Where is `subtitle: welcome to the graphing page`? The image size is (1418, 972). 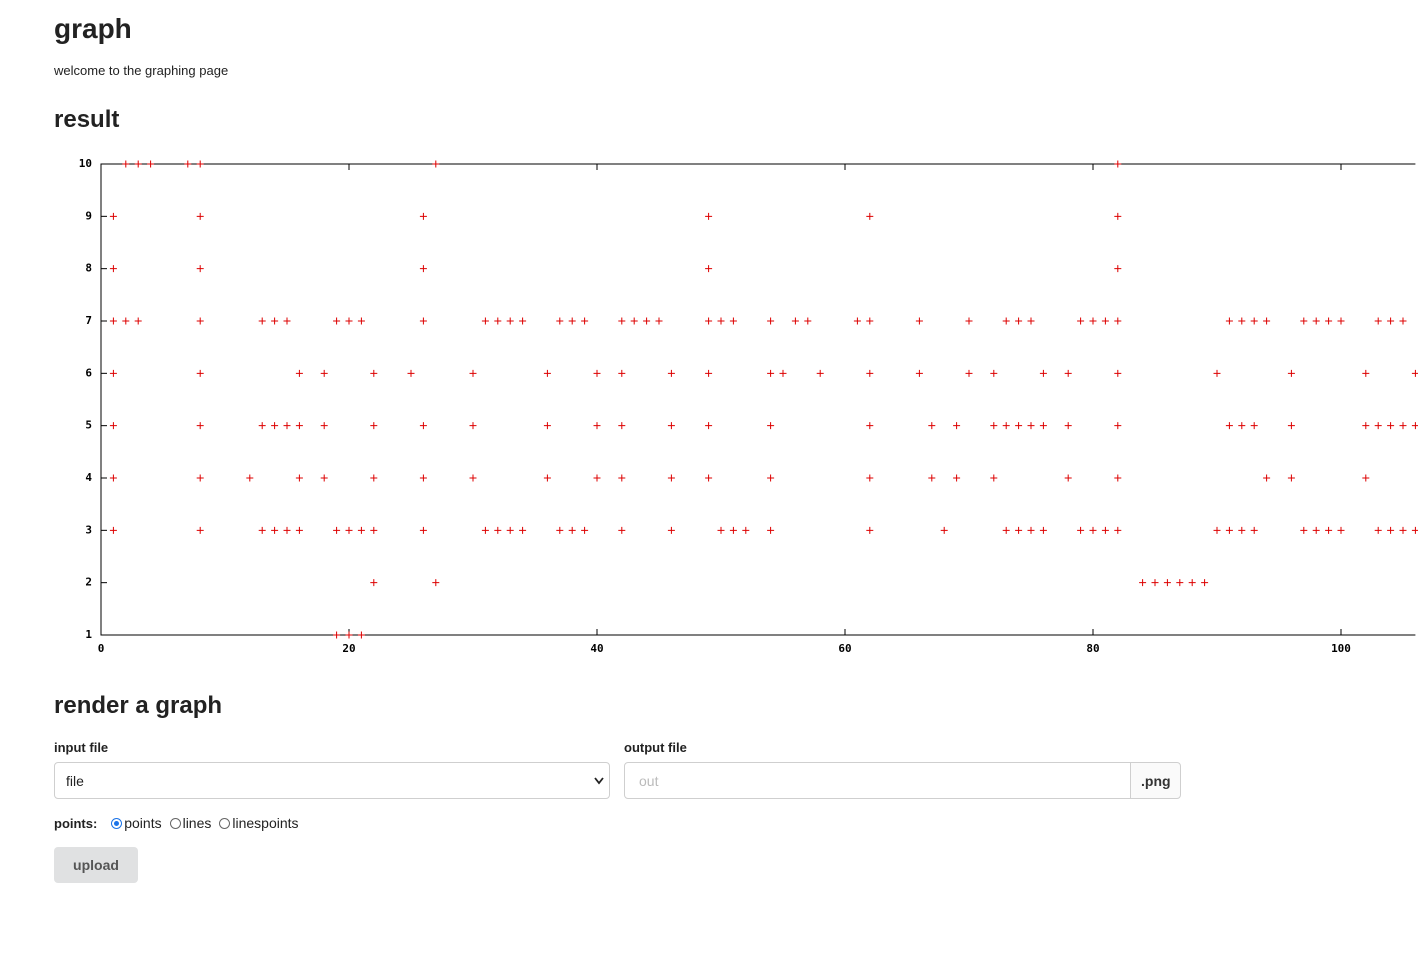
subtitle: welcome to the graphing page is located at coordinates (141, 70).